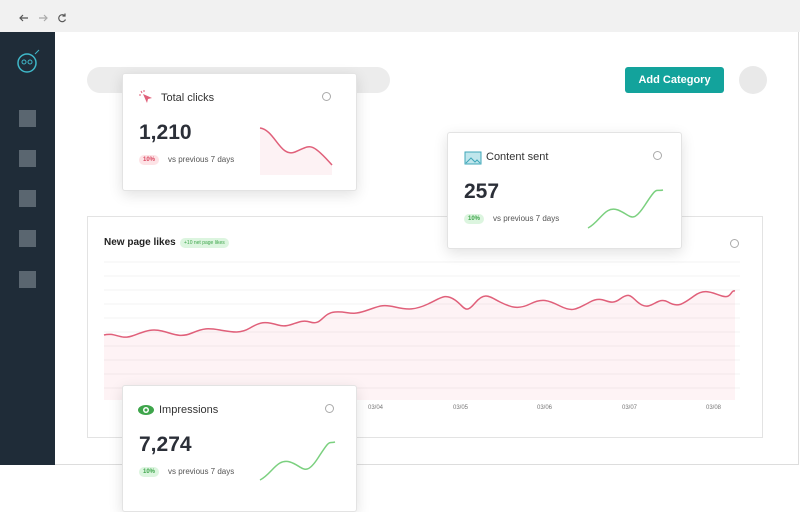 The height and width of the screenshot is (512, 800). What do you see at coordinates (165, 132) in the screenshot?
I see `card-value: 1,210` at bounding box center [165, 132].